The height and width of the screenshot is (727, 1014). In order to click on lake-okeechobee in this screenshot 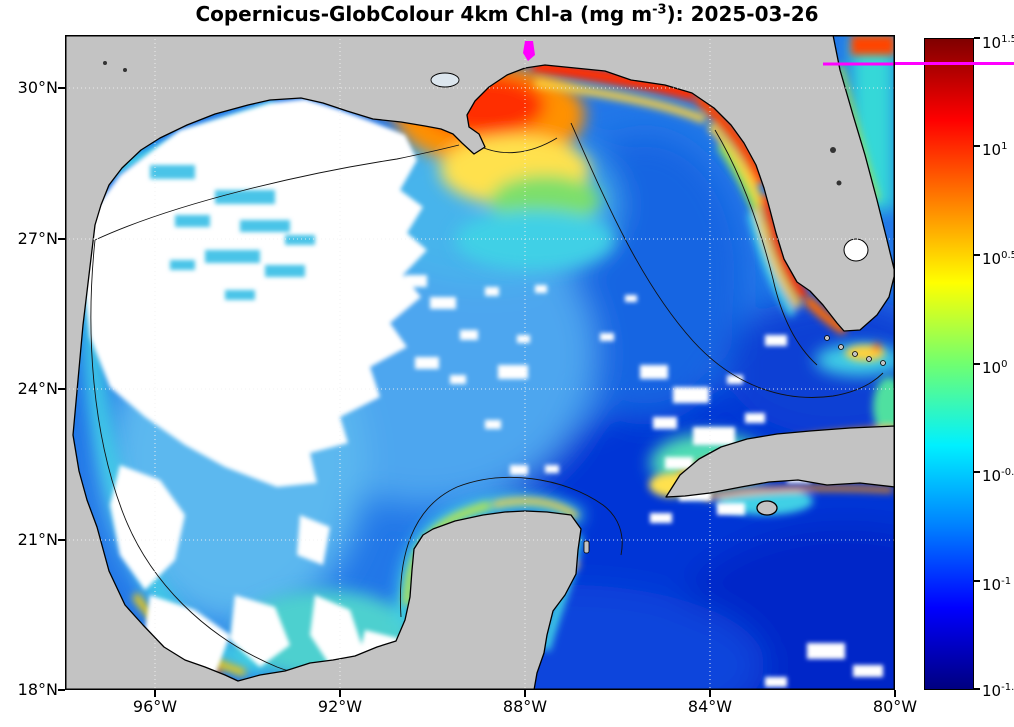, I will do `click(856, 250)`.